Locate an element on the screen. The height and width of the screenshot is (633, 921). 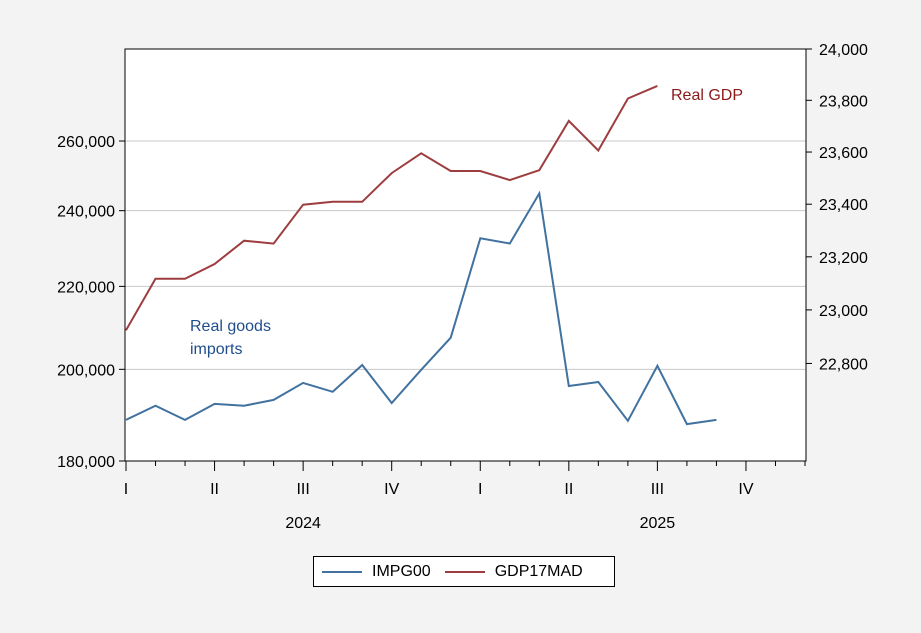
left-axis-tick-label: 220,000 is located at coordinates (86, 287).